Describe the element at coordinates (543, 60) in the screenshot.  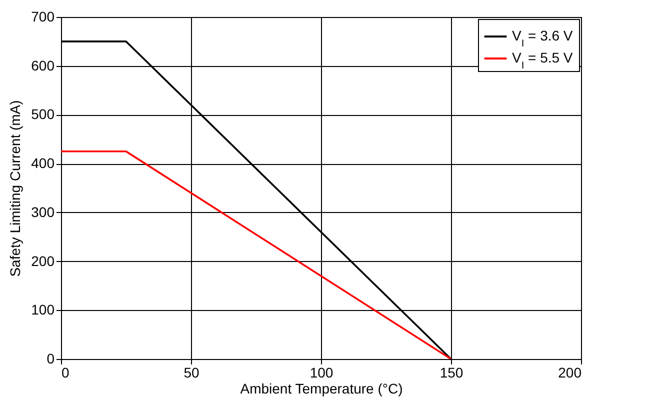
I see `legend-label: V$_{I}$ = 5.5 V` at that location.